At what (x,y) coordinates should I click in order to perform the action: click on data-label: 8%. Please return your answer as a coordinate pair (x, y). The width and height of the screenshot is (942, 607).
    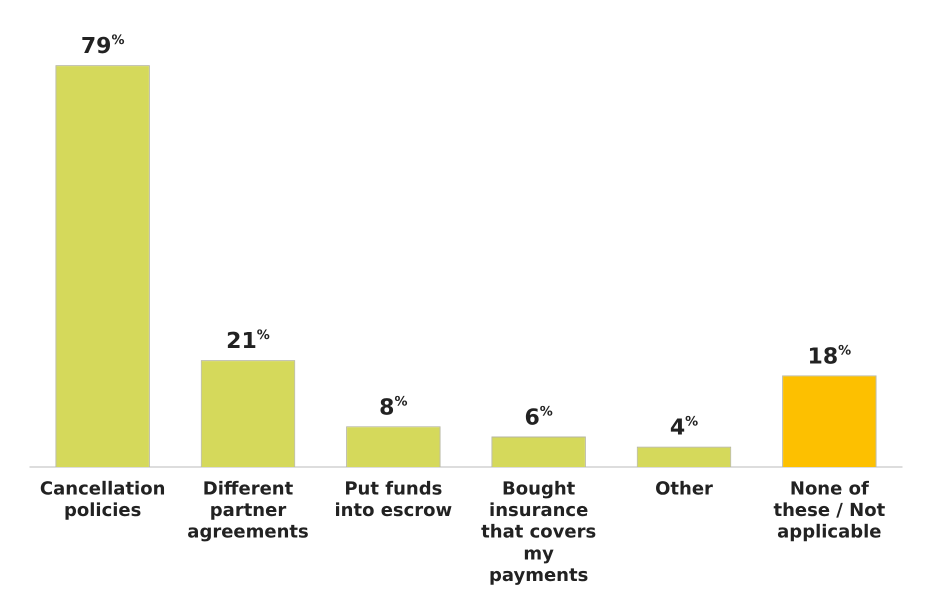
    Looking at the image, I should click on (393, 407).